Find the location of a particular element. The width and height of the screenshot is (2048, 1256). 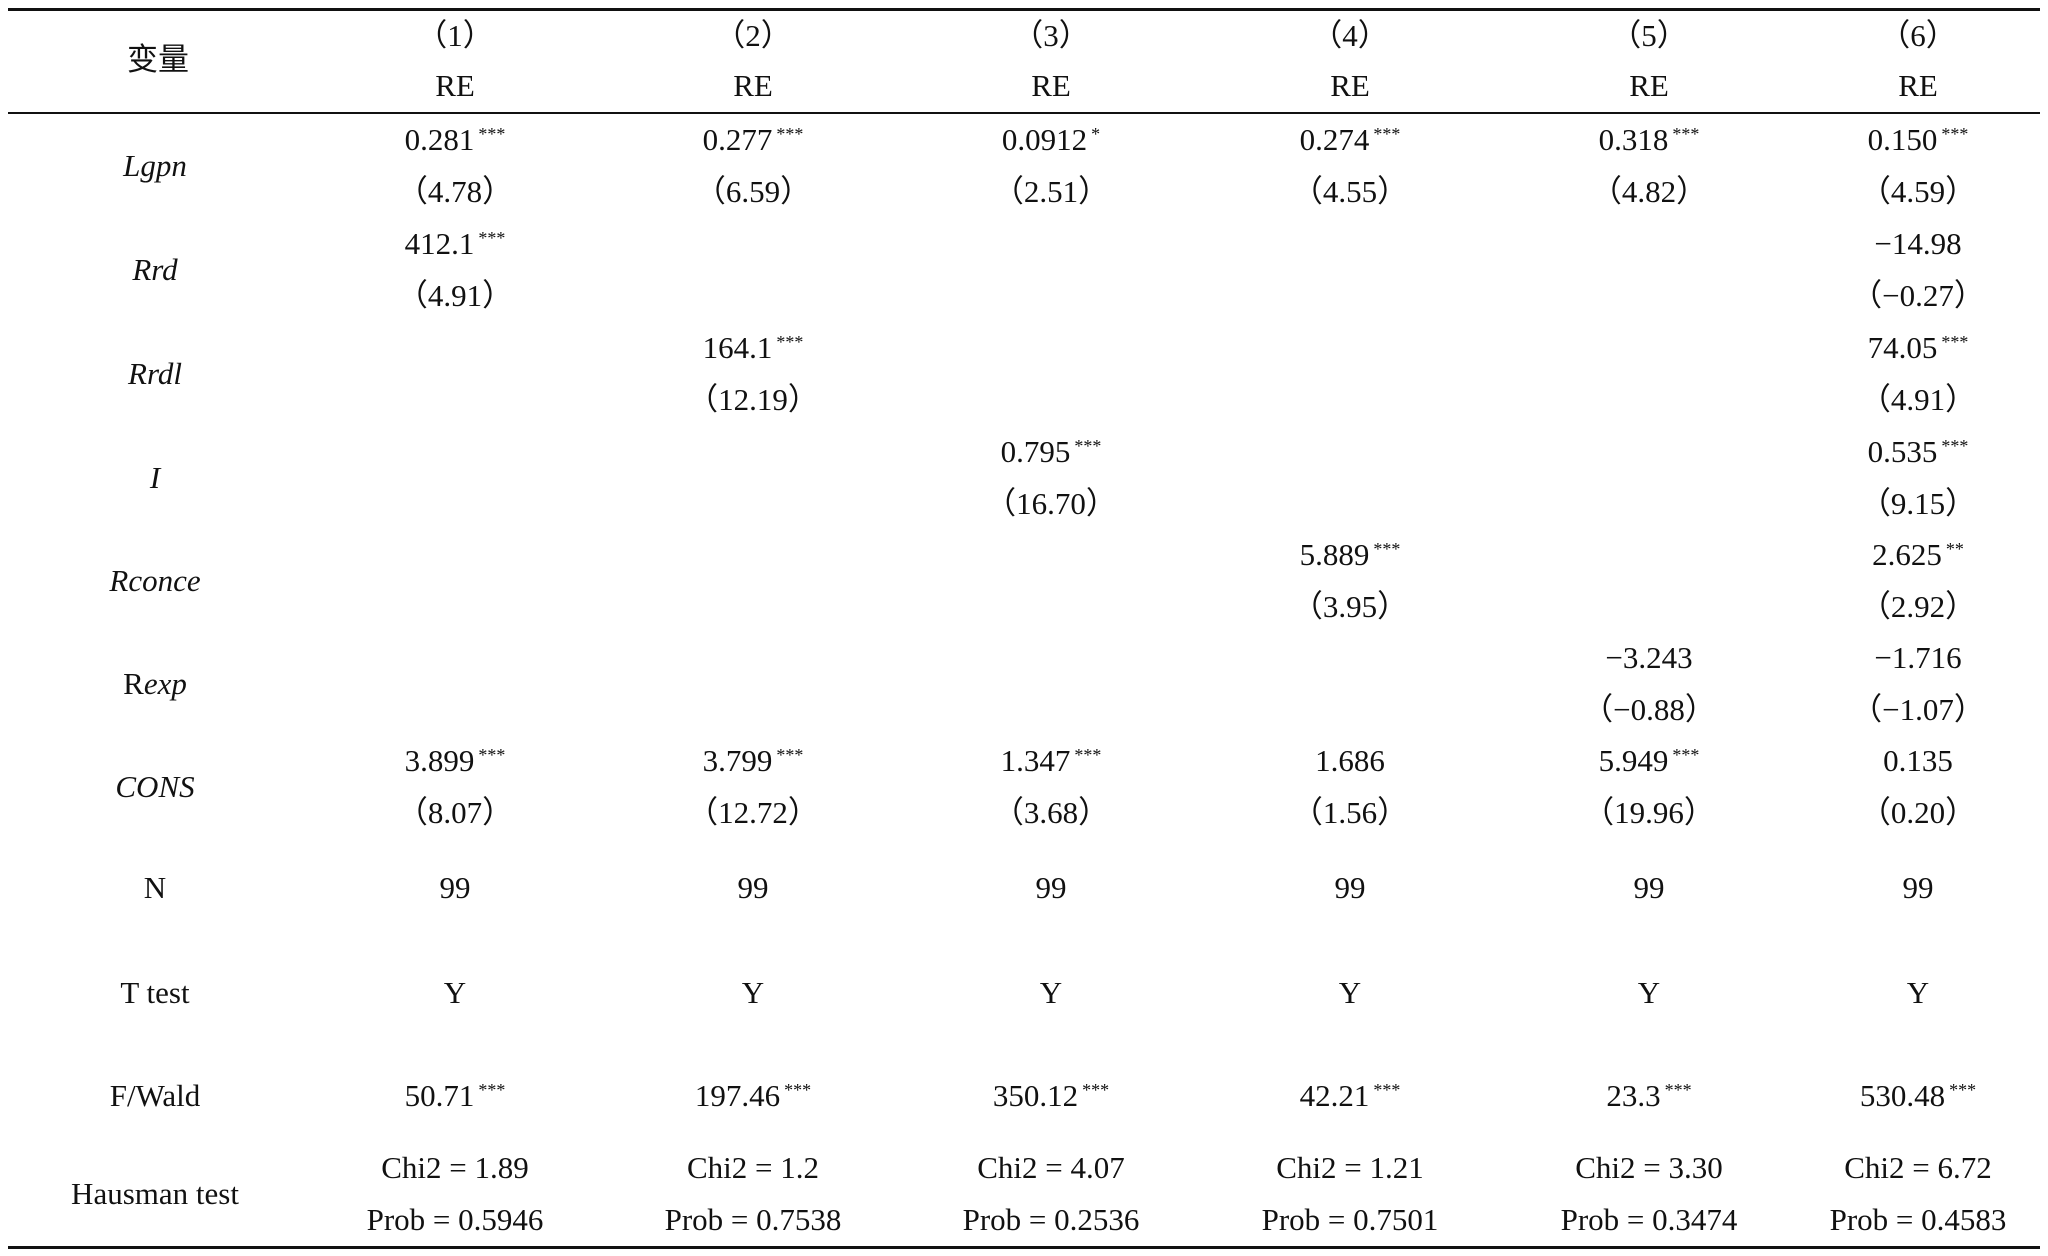

variable-header: 变量 is located at coordinates (158, 59).